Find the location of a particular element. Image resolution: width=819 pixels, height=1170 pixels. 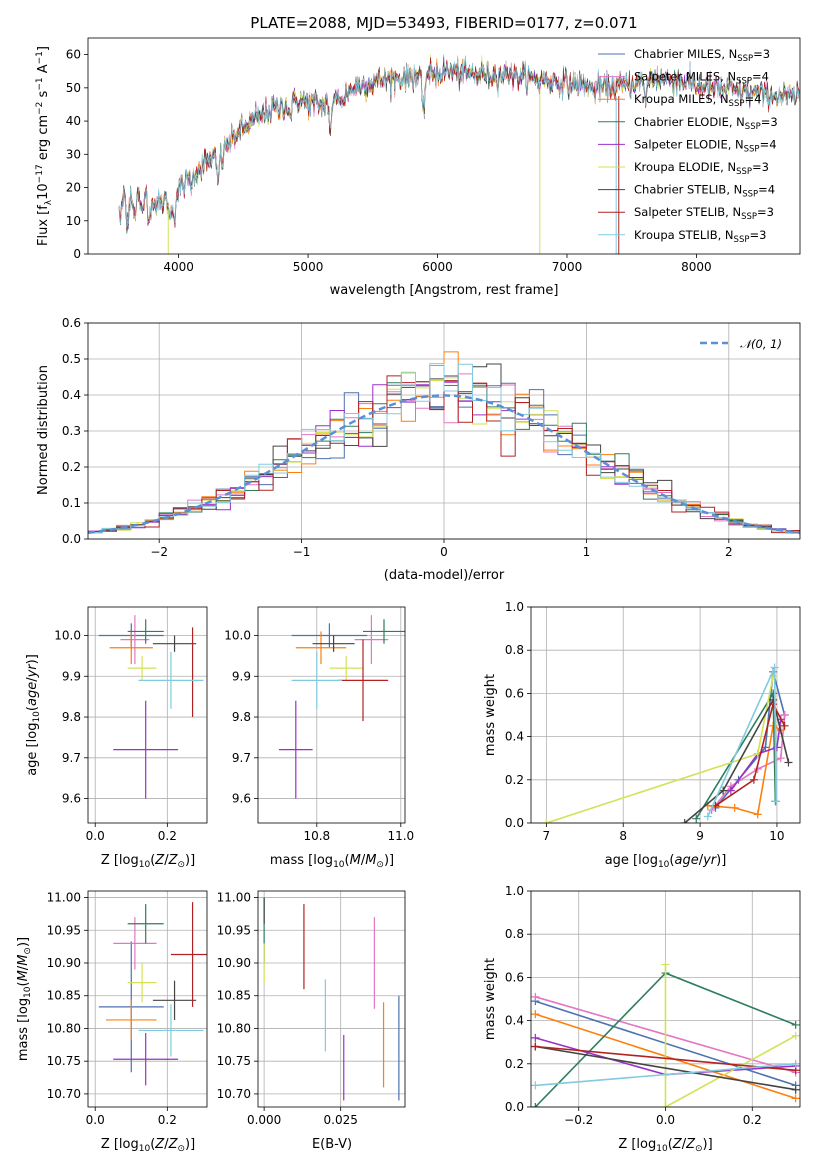

age-vs-Z-frame is located at coordinates (147, 715).